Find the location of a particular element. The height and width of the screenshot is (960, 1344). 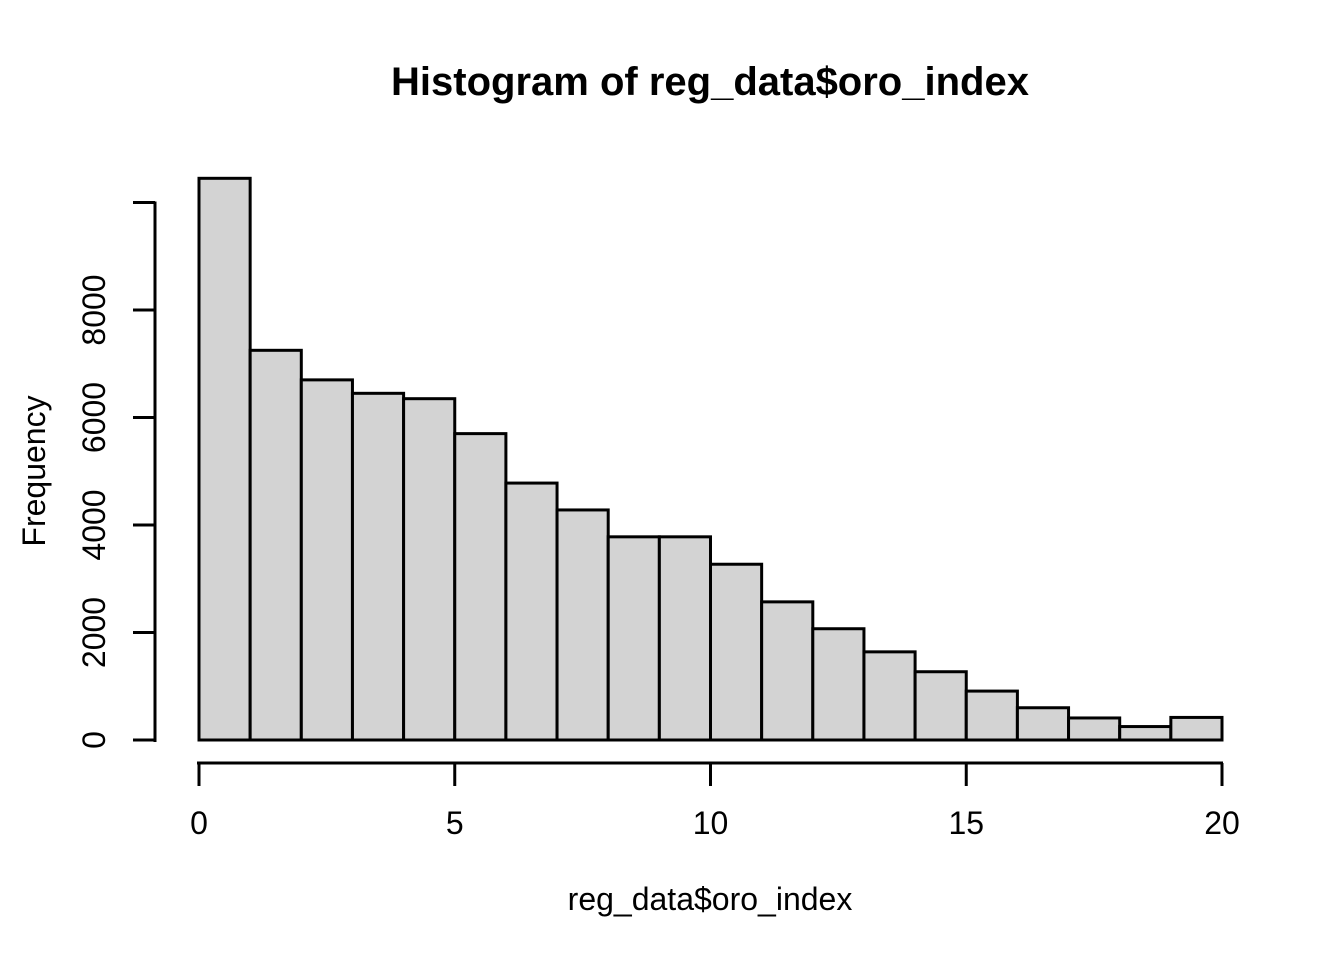

y-tick-label: 2000 is located at coordinates (94, 632).